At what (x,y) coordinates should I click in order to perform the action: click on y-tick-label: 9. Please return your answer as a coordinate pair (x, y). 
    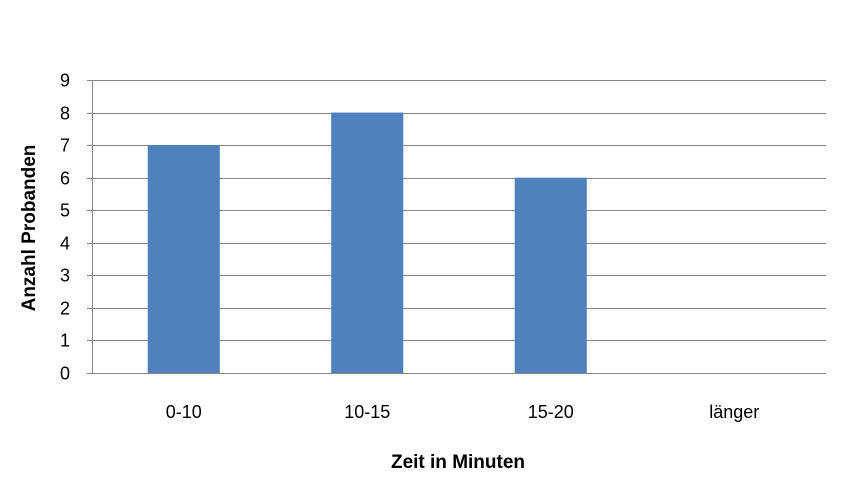
    Looking at the image, I should click on (65, 81).